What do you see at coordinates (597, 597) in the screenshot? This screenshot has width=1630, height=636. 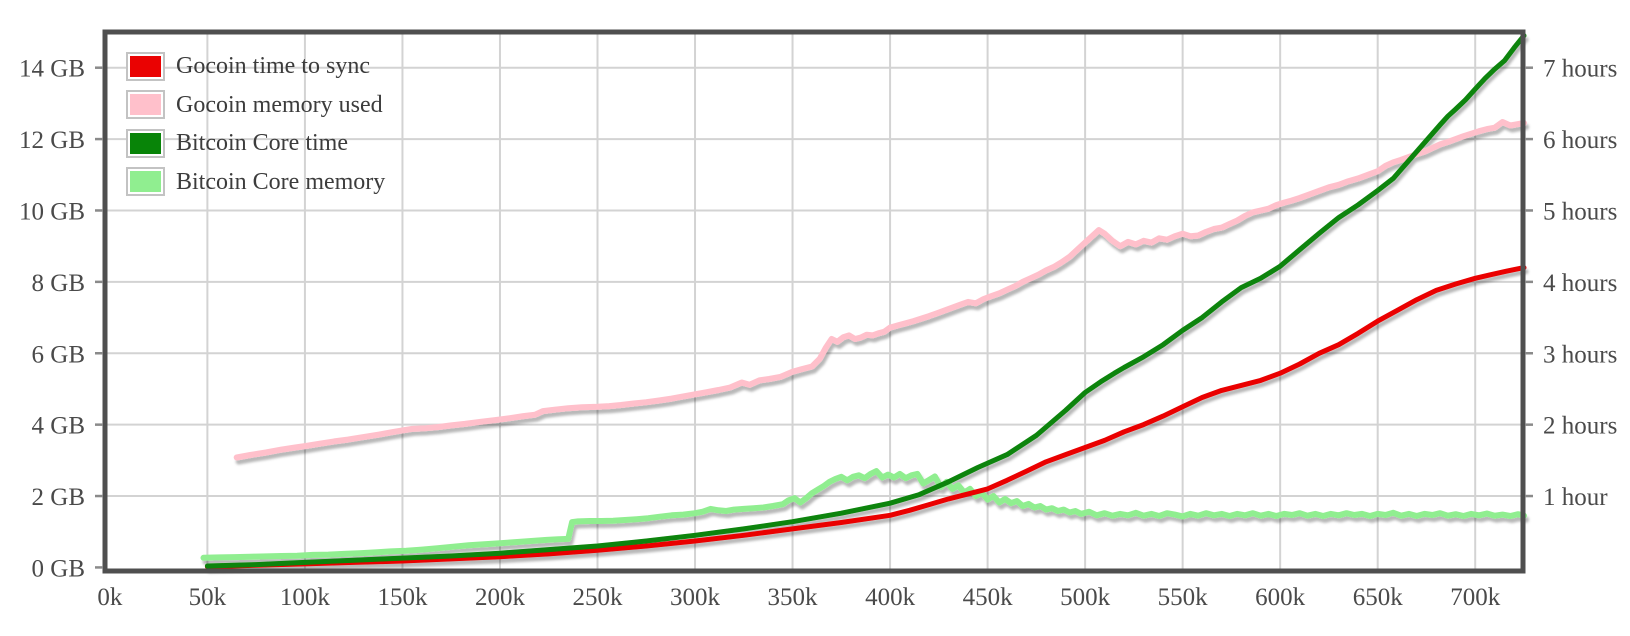 I see `x-tick-label: 250k` at bounding box center [597, 597].